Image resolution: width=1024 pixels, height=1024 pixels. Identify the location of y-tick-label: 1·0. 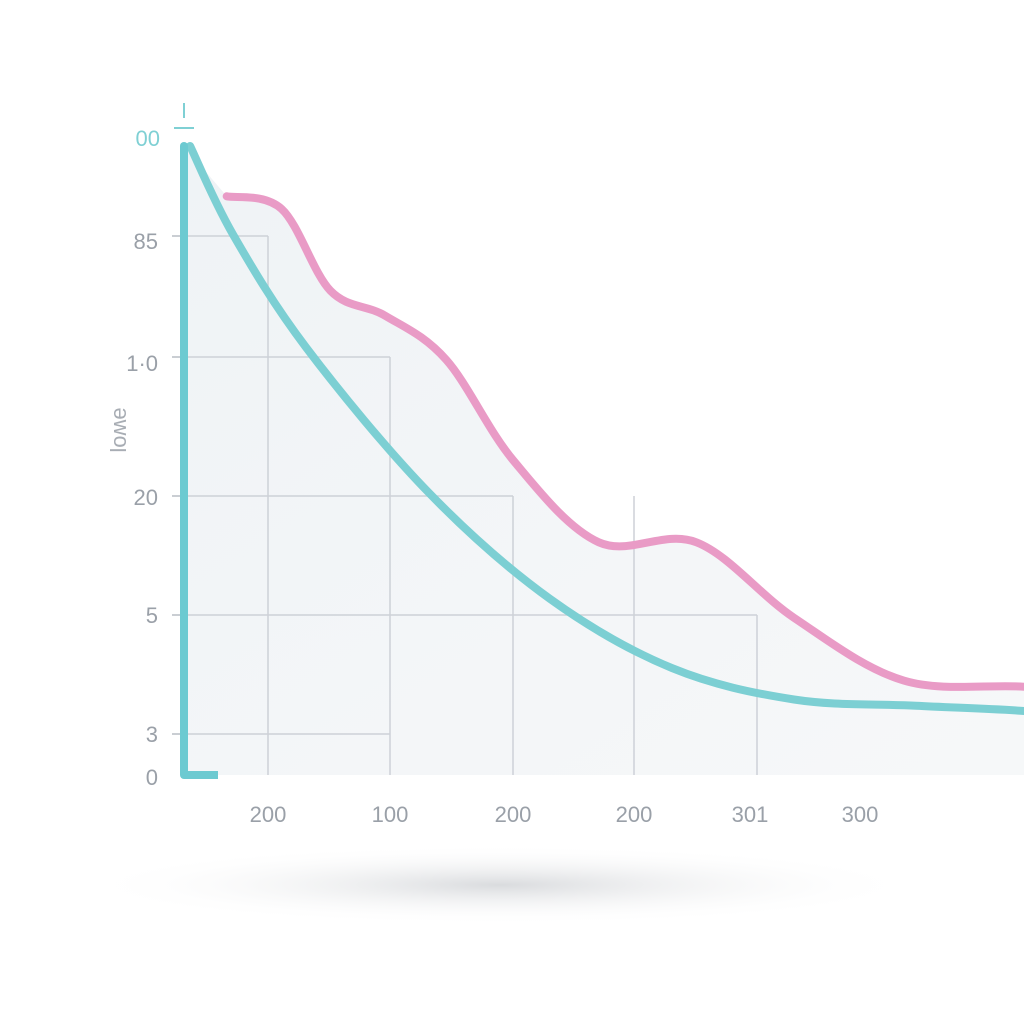
(142, 363).